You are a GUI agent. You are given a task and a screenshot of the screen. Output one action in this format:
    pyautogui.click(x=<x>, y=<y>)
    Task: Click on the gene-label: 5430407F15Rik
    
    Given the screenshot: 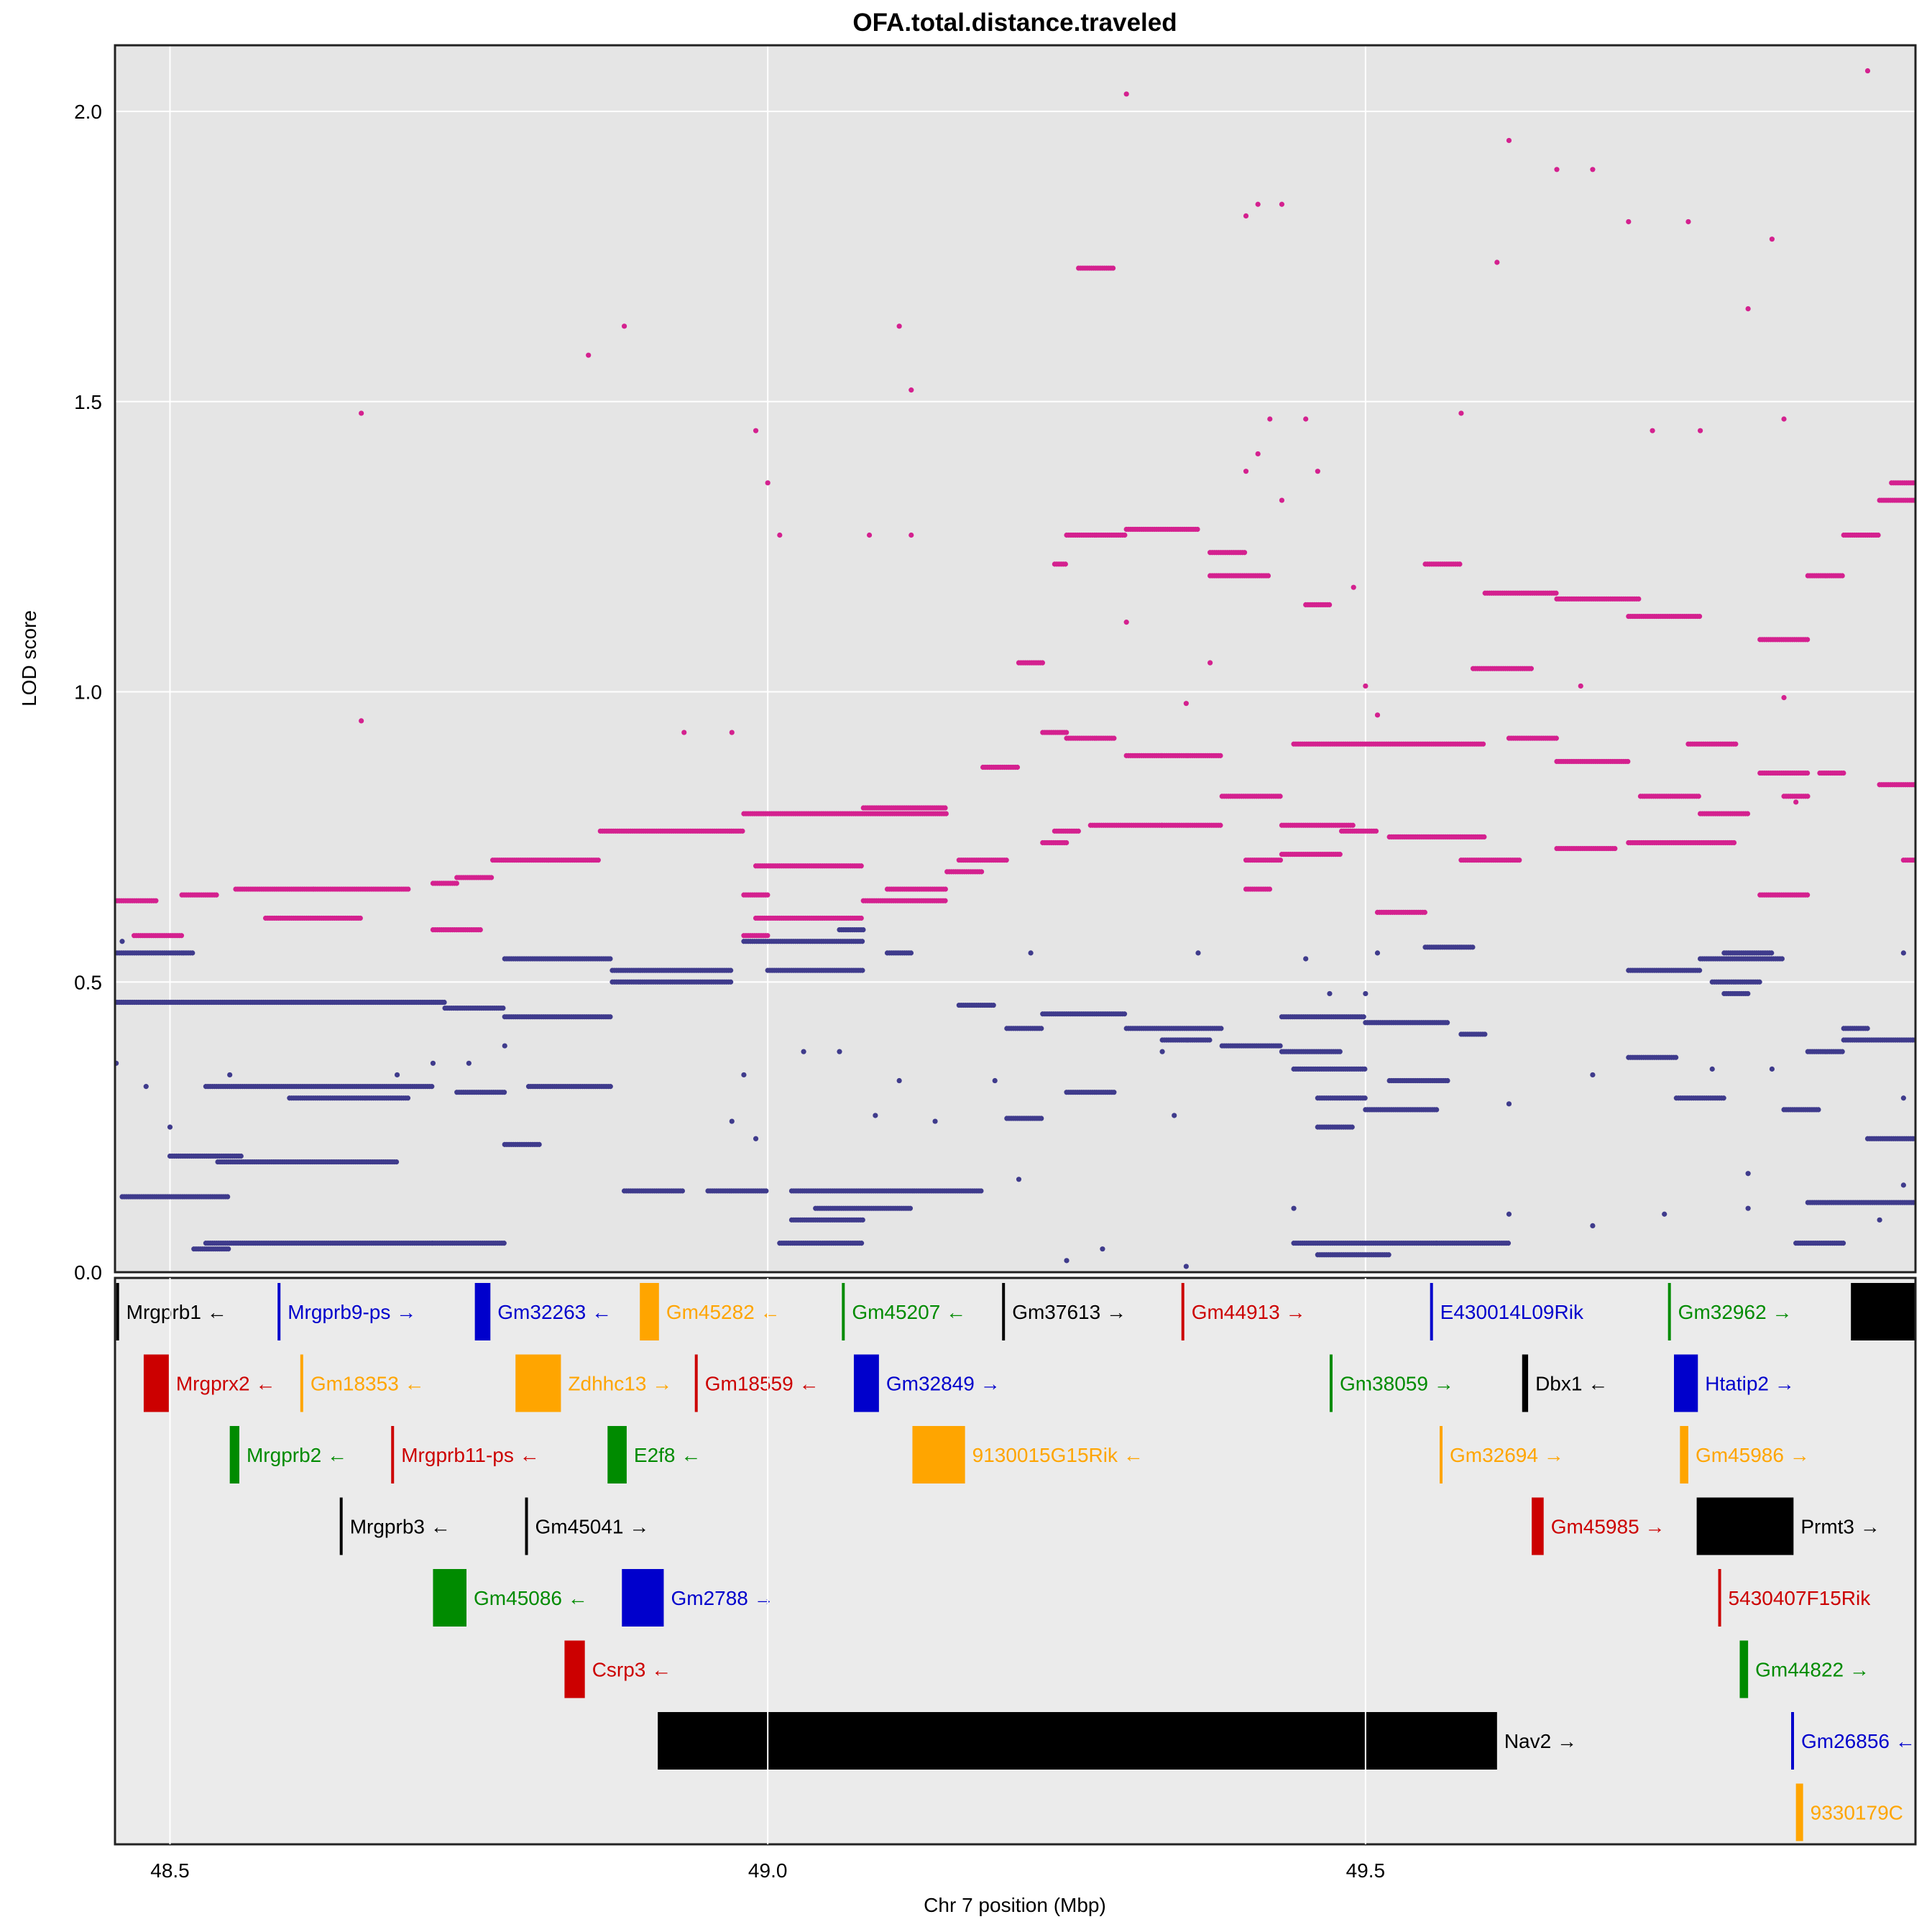 What is the action you would take?
    pyautogui.click(x=1800, y=1598)
    